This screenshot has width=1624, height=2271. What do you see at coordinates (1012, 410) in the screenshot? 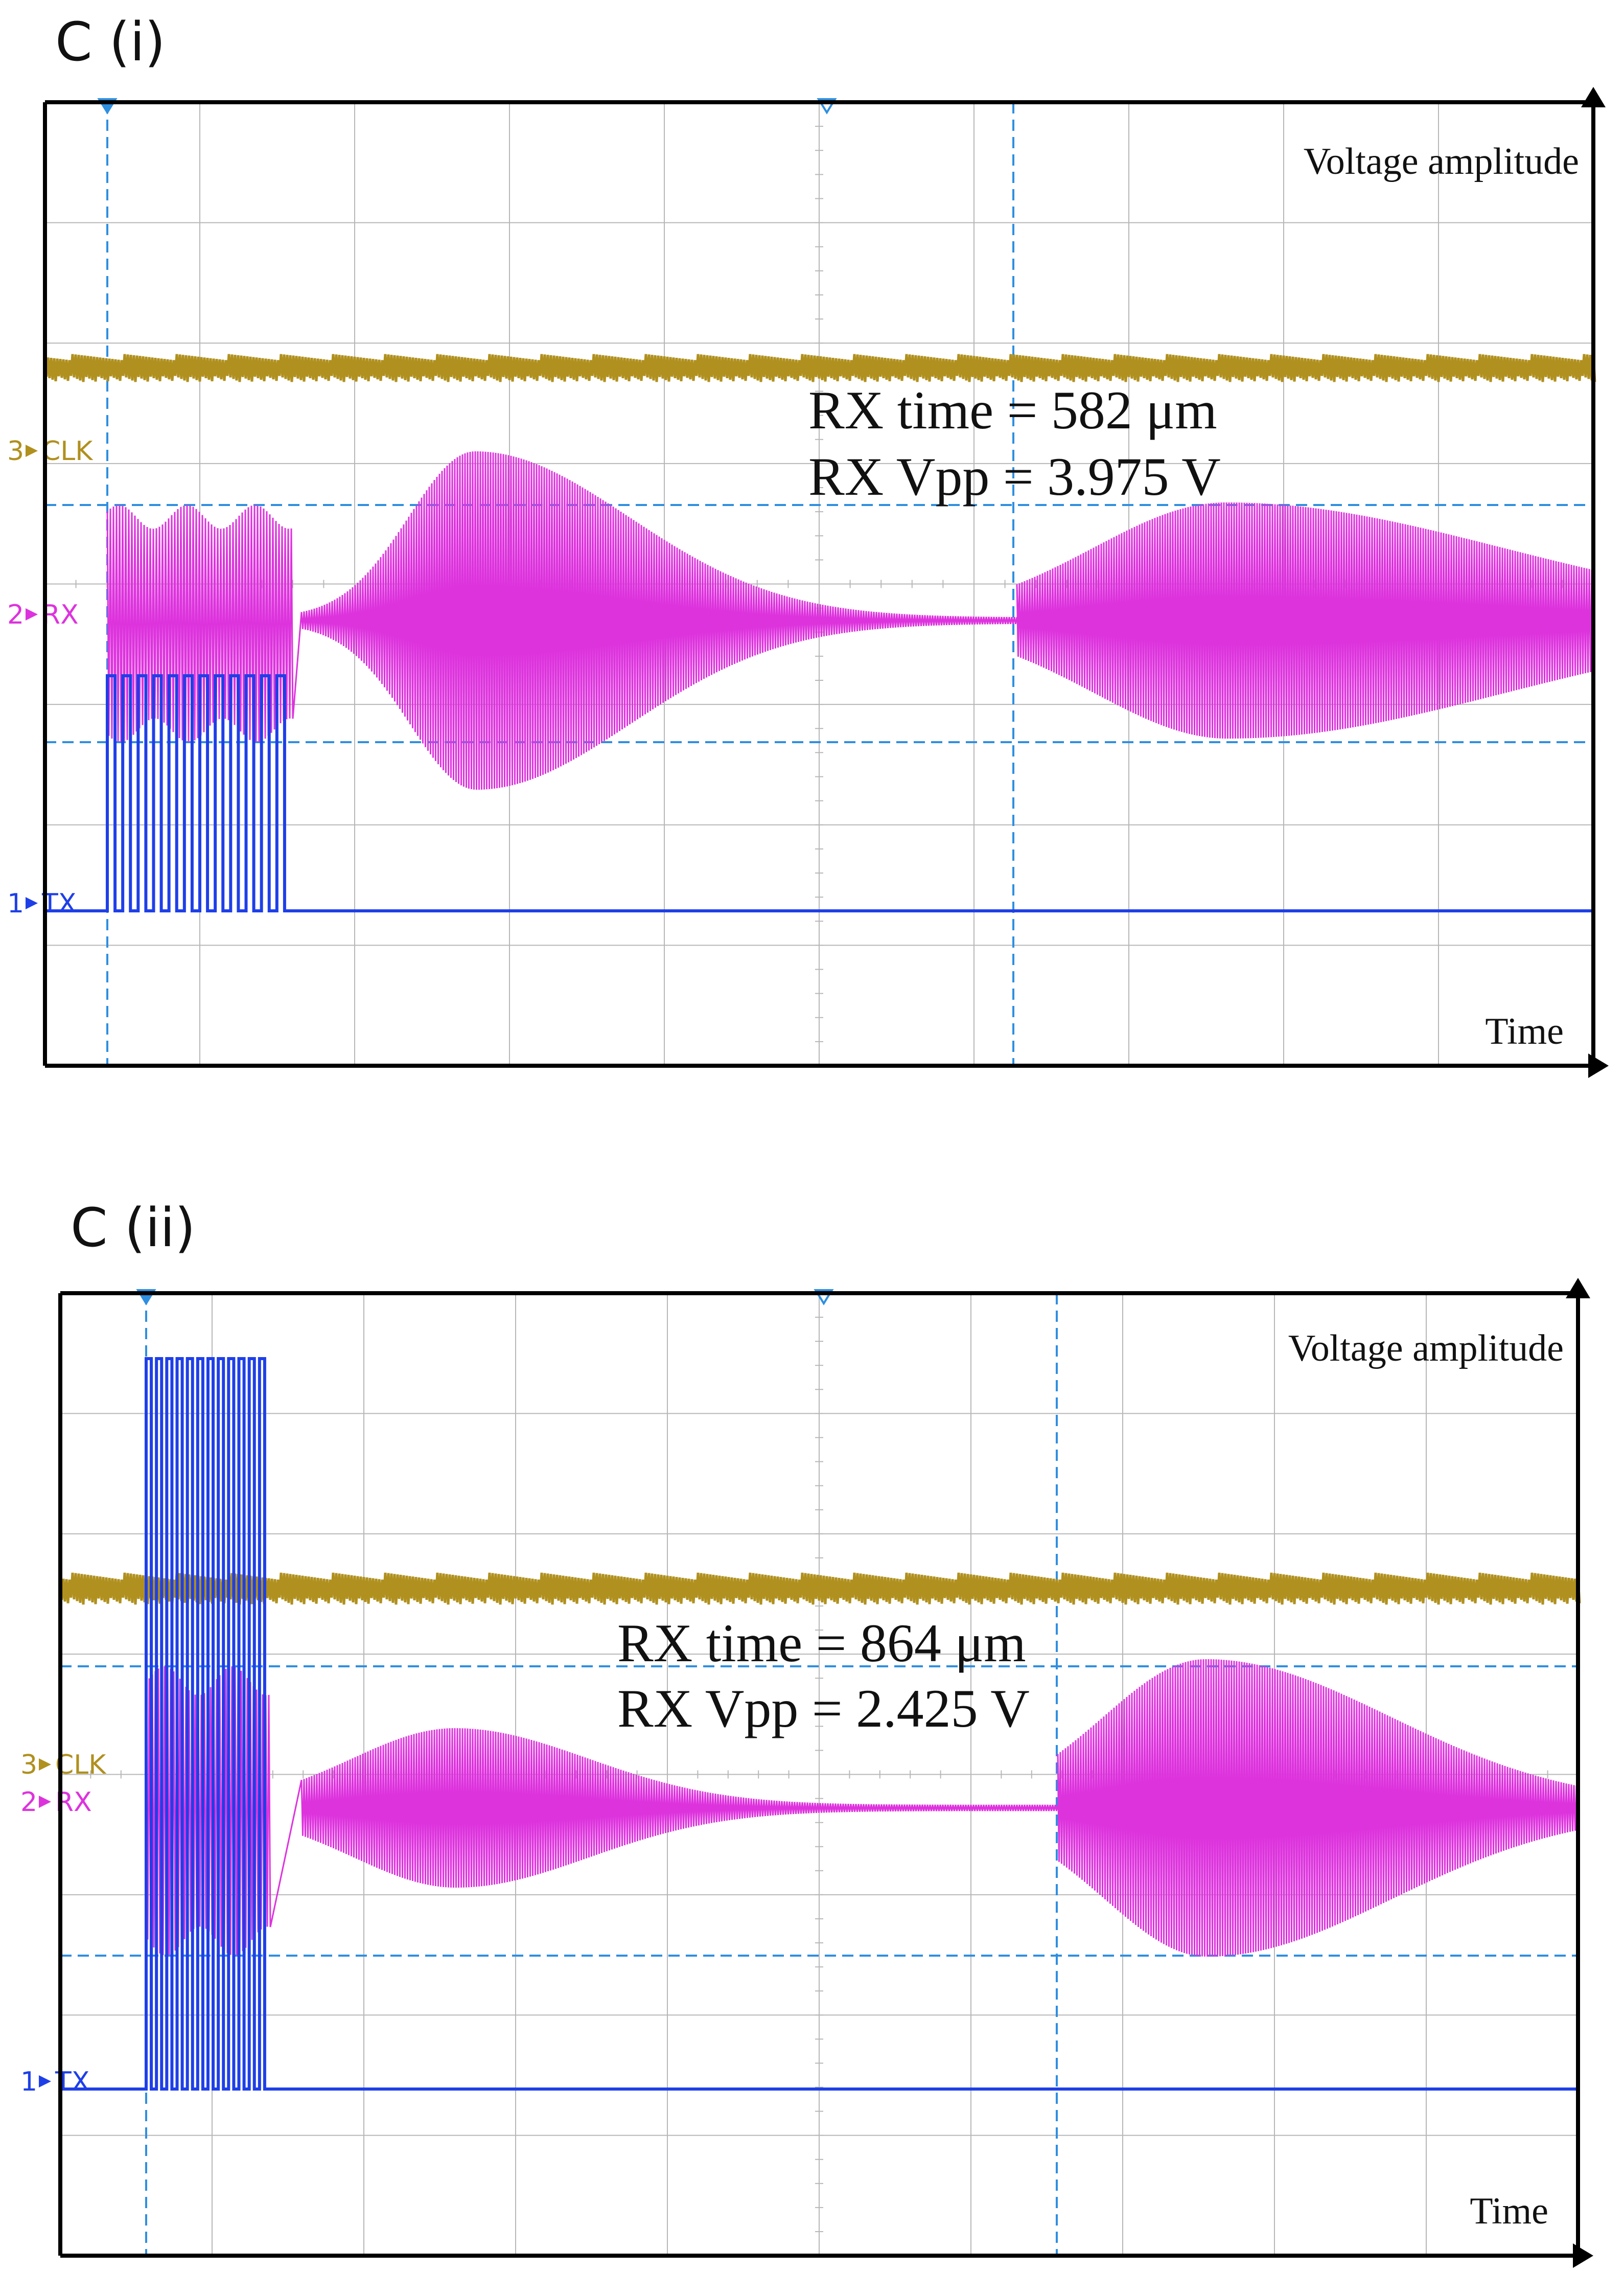
I see `rx-time-readout: RX time = 582 μm` at bounding box center [1012, 410].